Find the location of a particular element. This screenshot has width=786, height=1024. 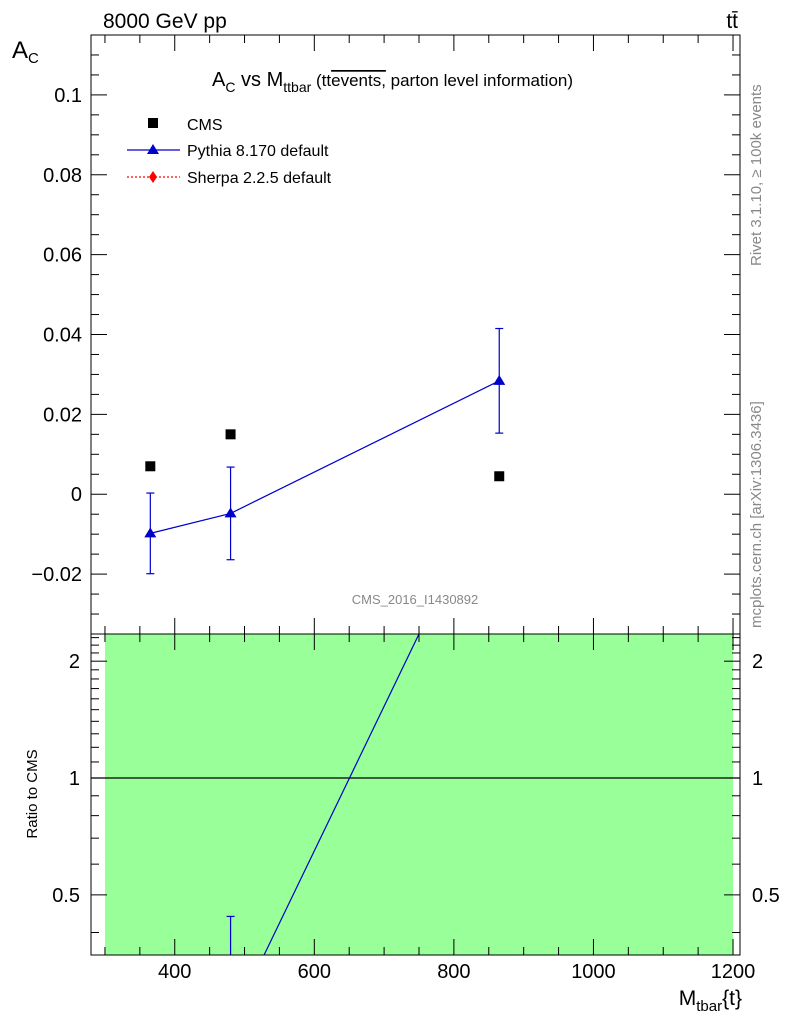

ratio-y-tick-label-right: 2 is located at coordinates (757, 662).